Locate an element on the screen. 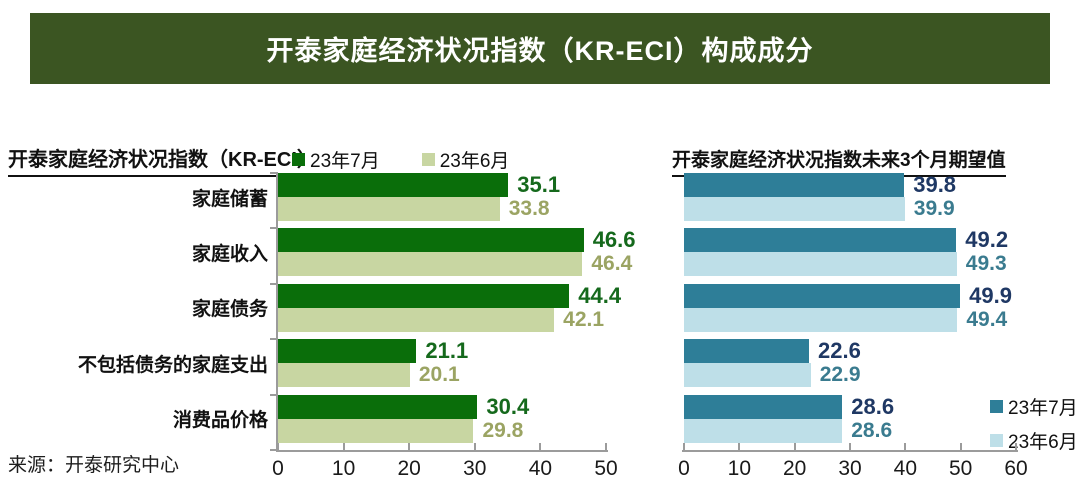 The width and height of the screenshot is (1080, 489). category-label: 消费品价格 is located at coordinates (220, 421).